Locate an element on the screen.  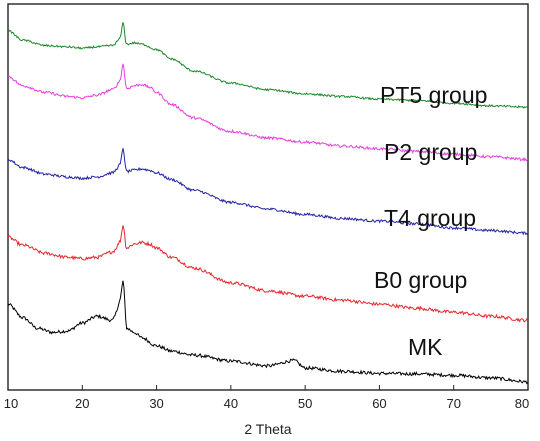
x-tick-label: 30 is located at coordinates (156, 403).